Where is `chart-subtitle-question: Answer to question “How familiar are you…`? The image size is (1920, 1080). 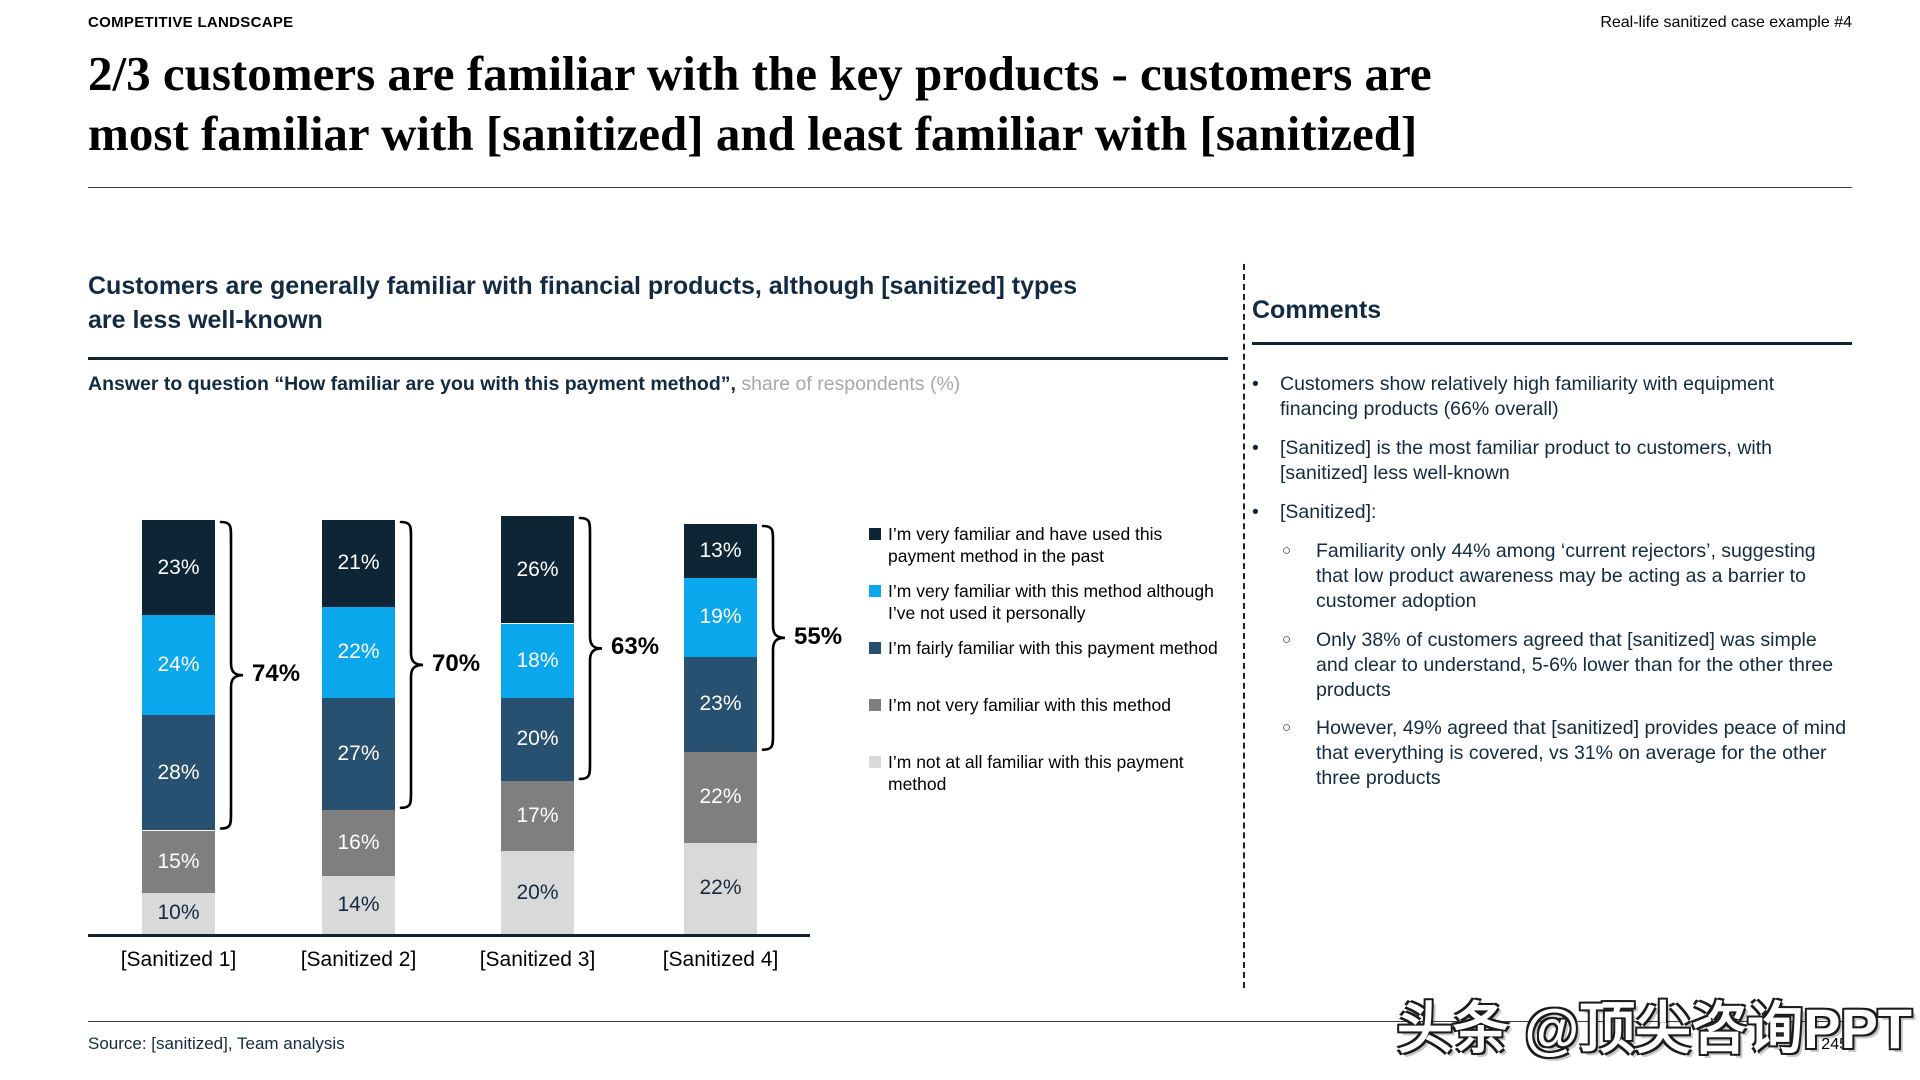
chart-subtitle-question: Answer to question “How familiar are you… is located at coordinates (412, 384).